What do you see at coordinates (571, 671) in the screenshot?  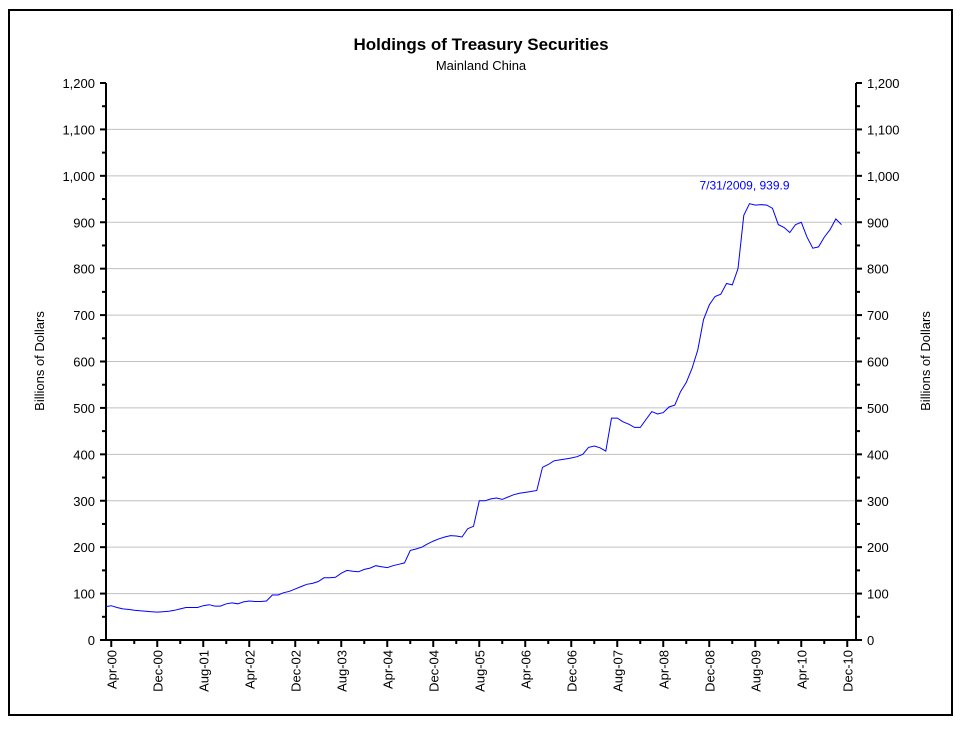 I see `x-tick-label: Dec-06` at bounding box center [571, 671].